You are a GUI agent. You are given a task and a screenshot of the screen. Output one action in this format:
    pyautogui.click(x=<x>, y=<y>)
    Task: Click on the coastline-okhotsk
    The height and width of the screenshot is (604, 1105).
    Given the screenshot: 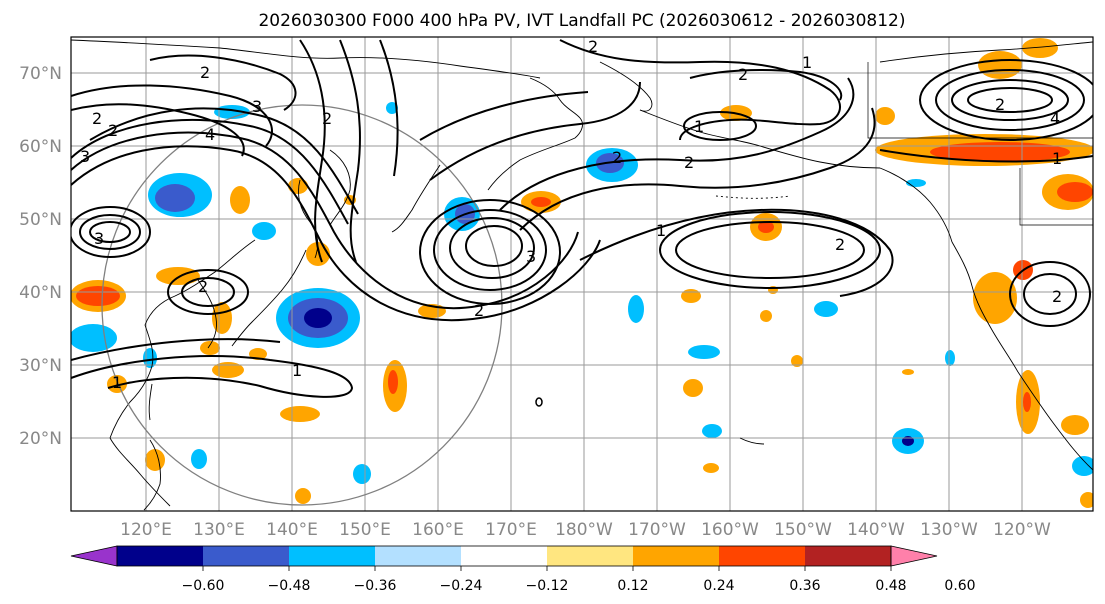 What is the action you would take?
    pyautogui.click(x=340, y=187)
    